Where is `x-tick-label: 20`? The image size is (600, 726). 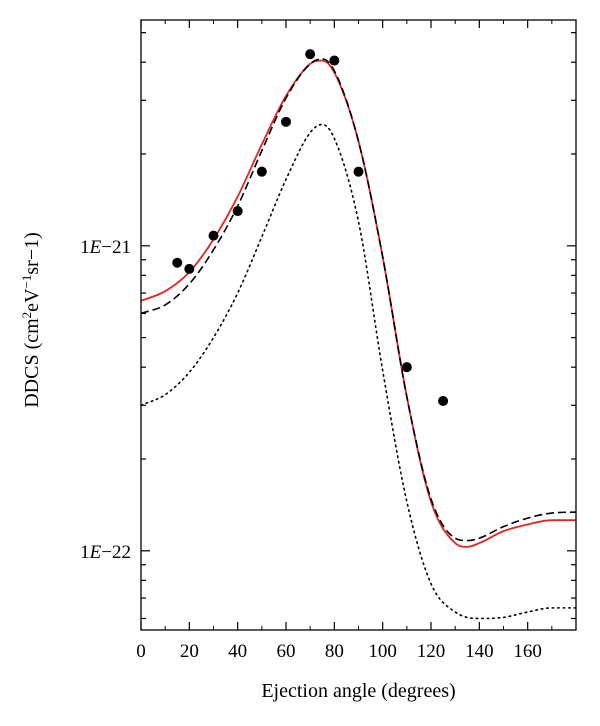 x-tick-label: 20 is located at coordinates (189, 651).